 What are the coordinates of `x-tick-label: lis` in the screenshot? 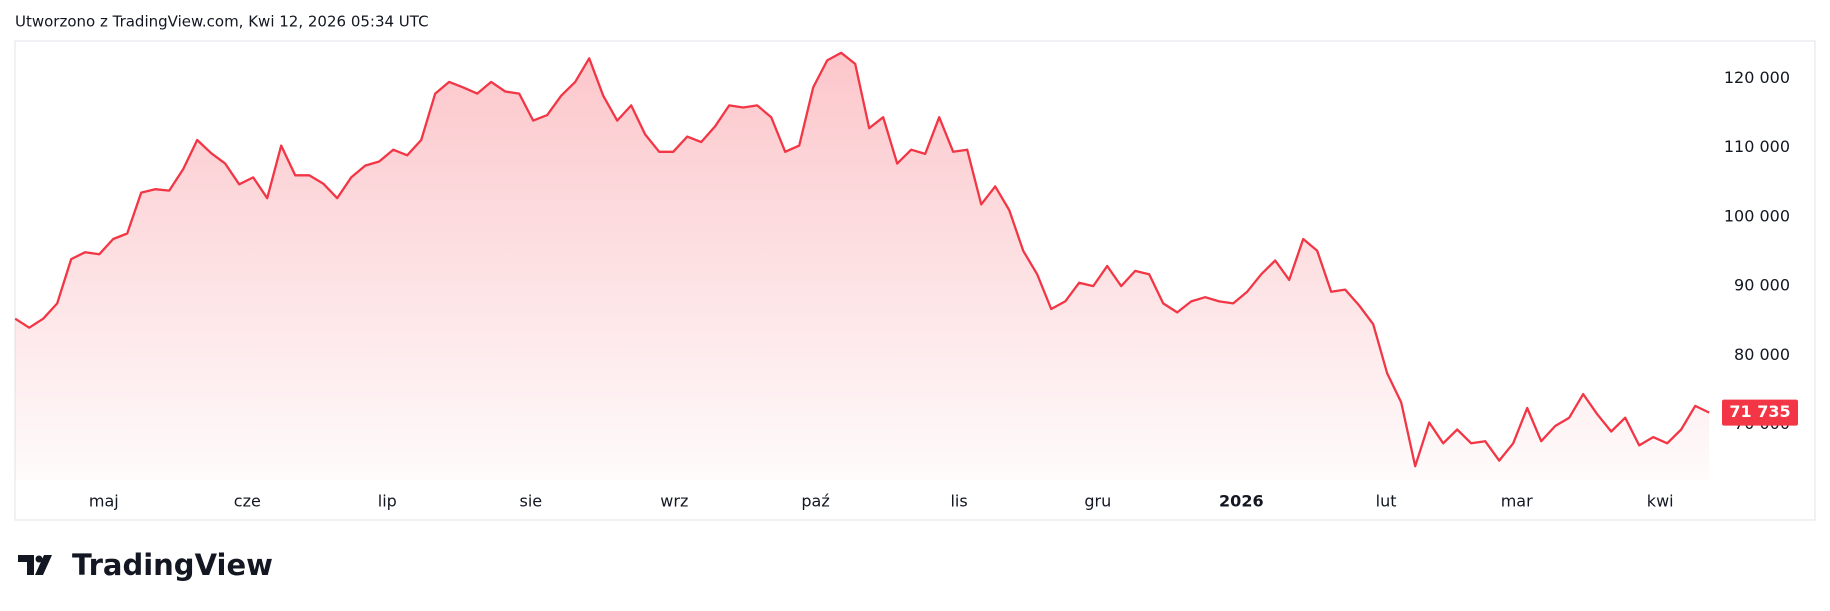 It's located at (958, 501).